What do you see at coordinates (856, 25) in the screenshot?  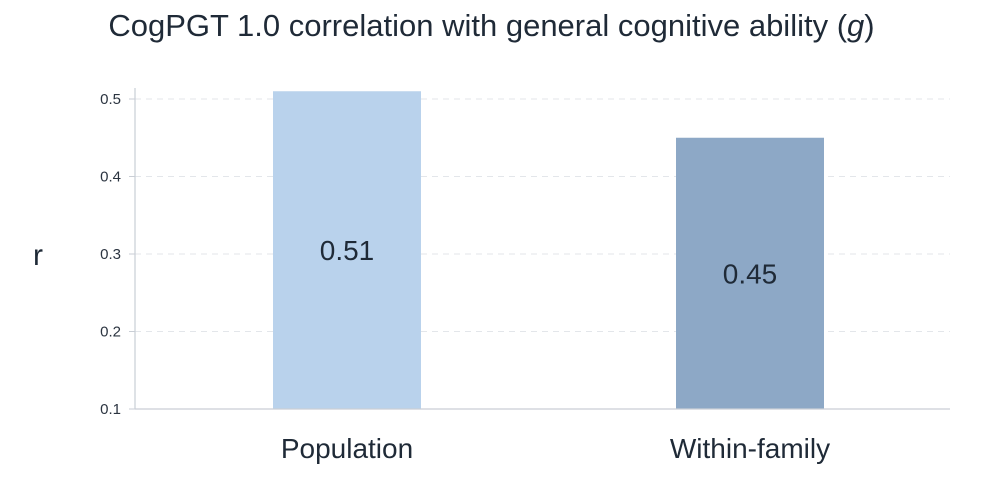 I see `chart-title-italic: g` at bounding box center [856, 25].